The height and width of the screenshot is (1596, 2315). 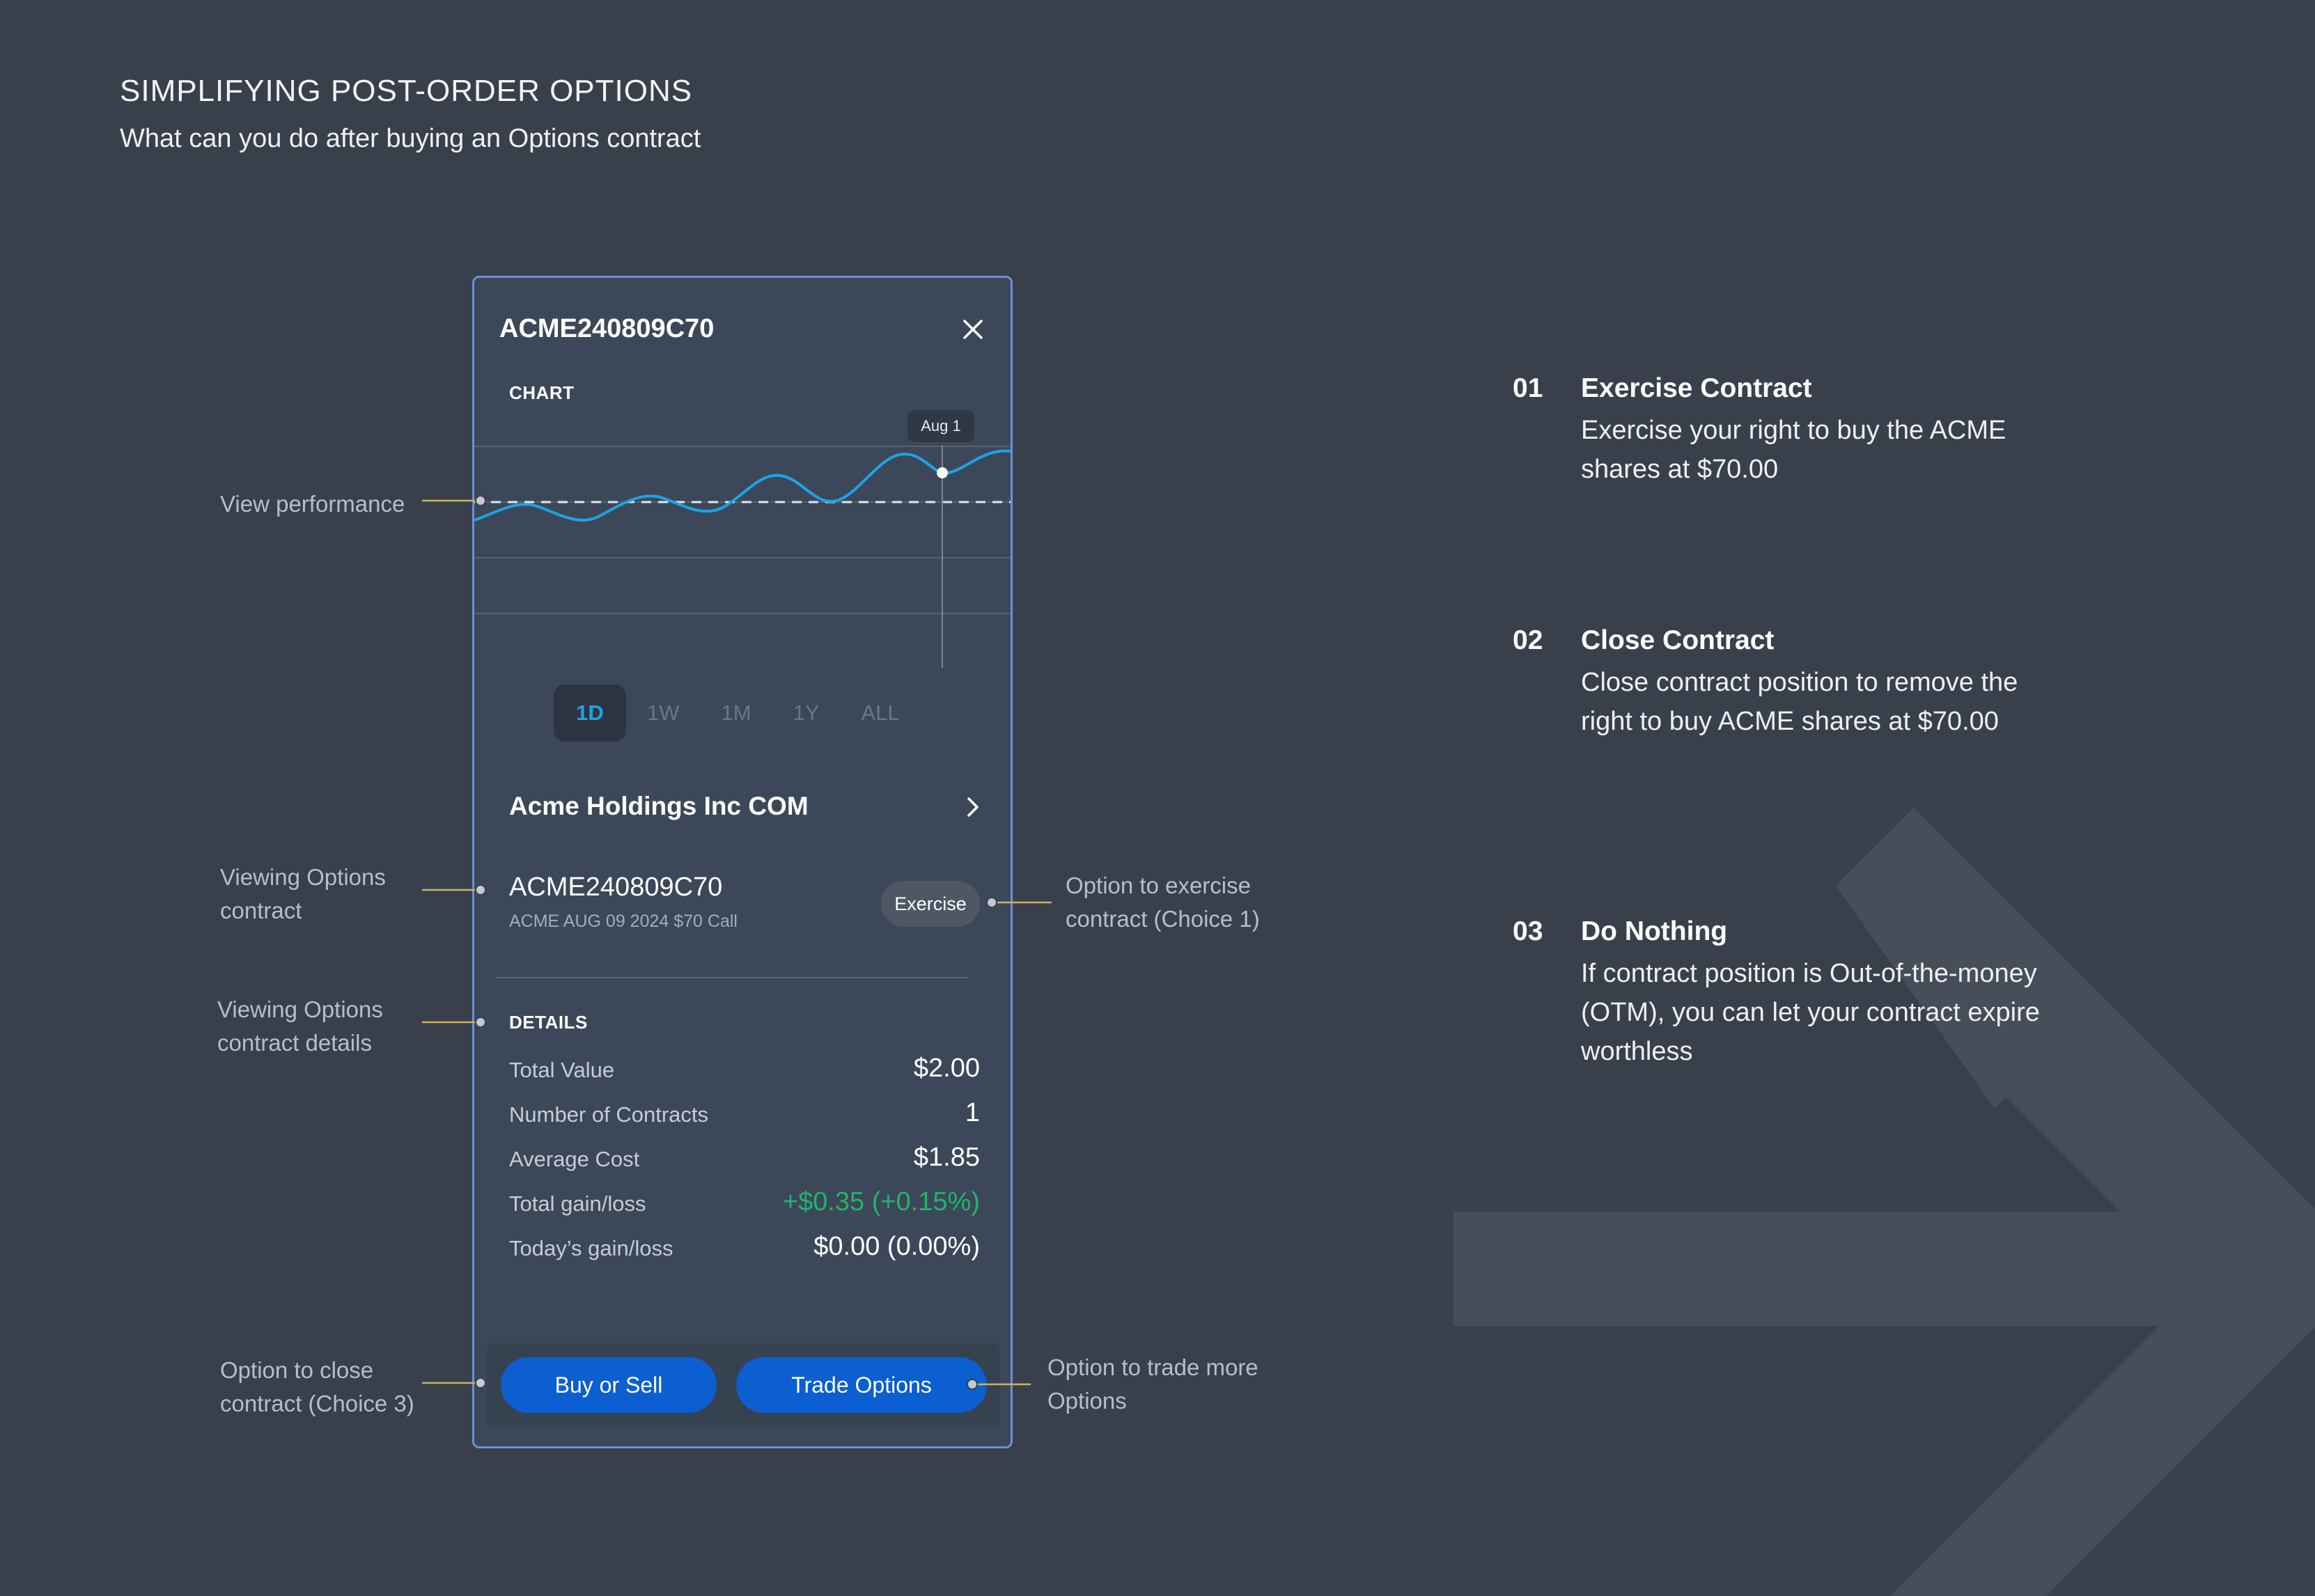 What do you see at coordinates (664, 713) in the screenshot?
I see `timeframe-1w: 1W` at bounding box center [664, 713].